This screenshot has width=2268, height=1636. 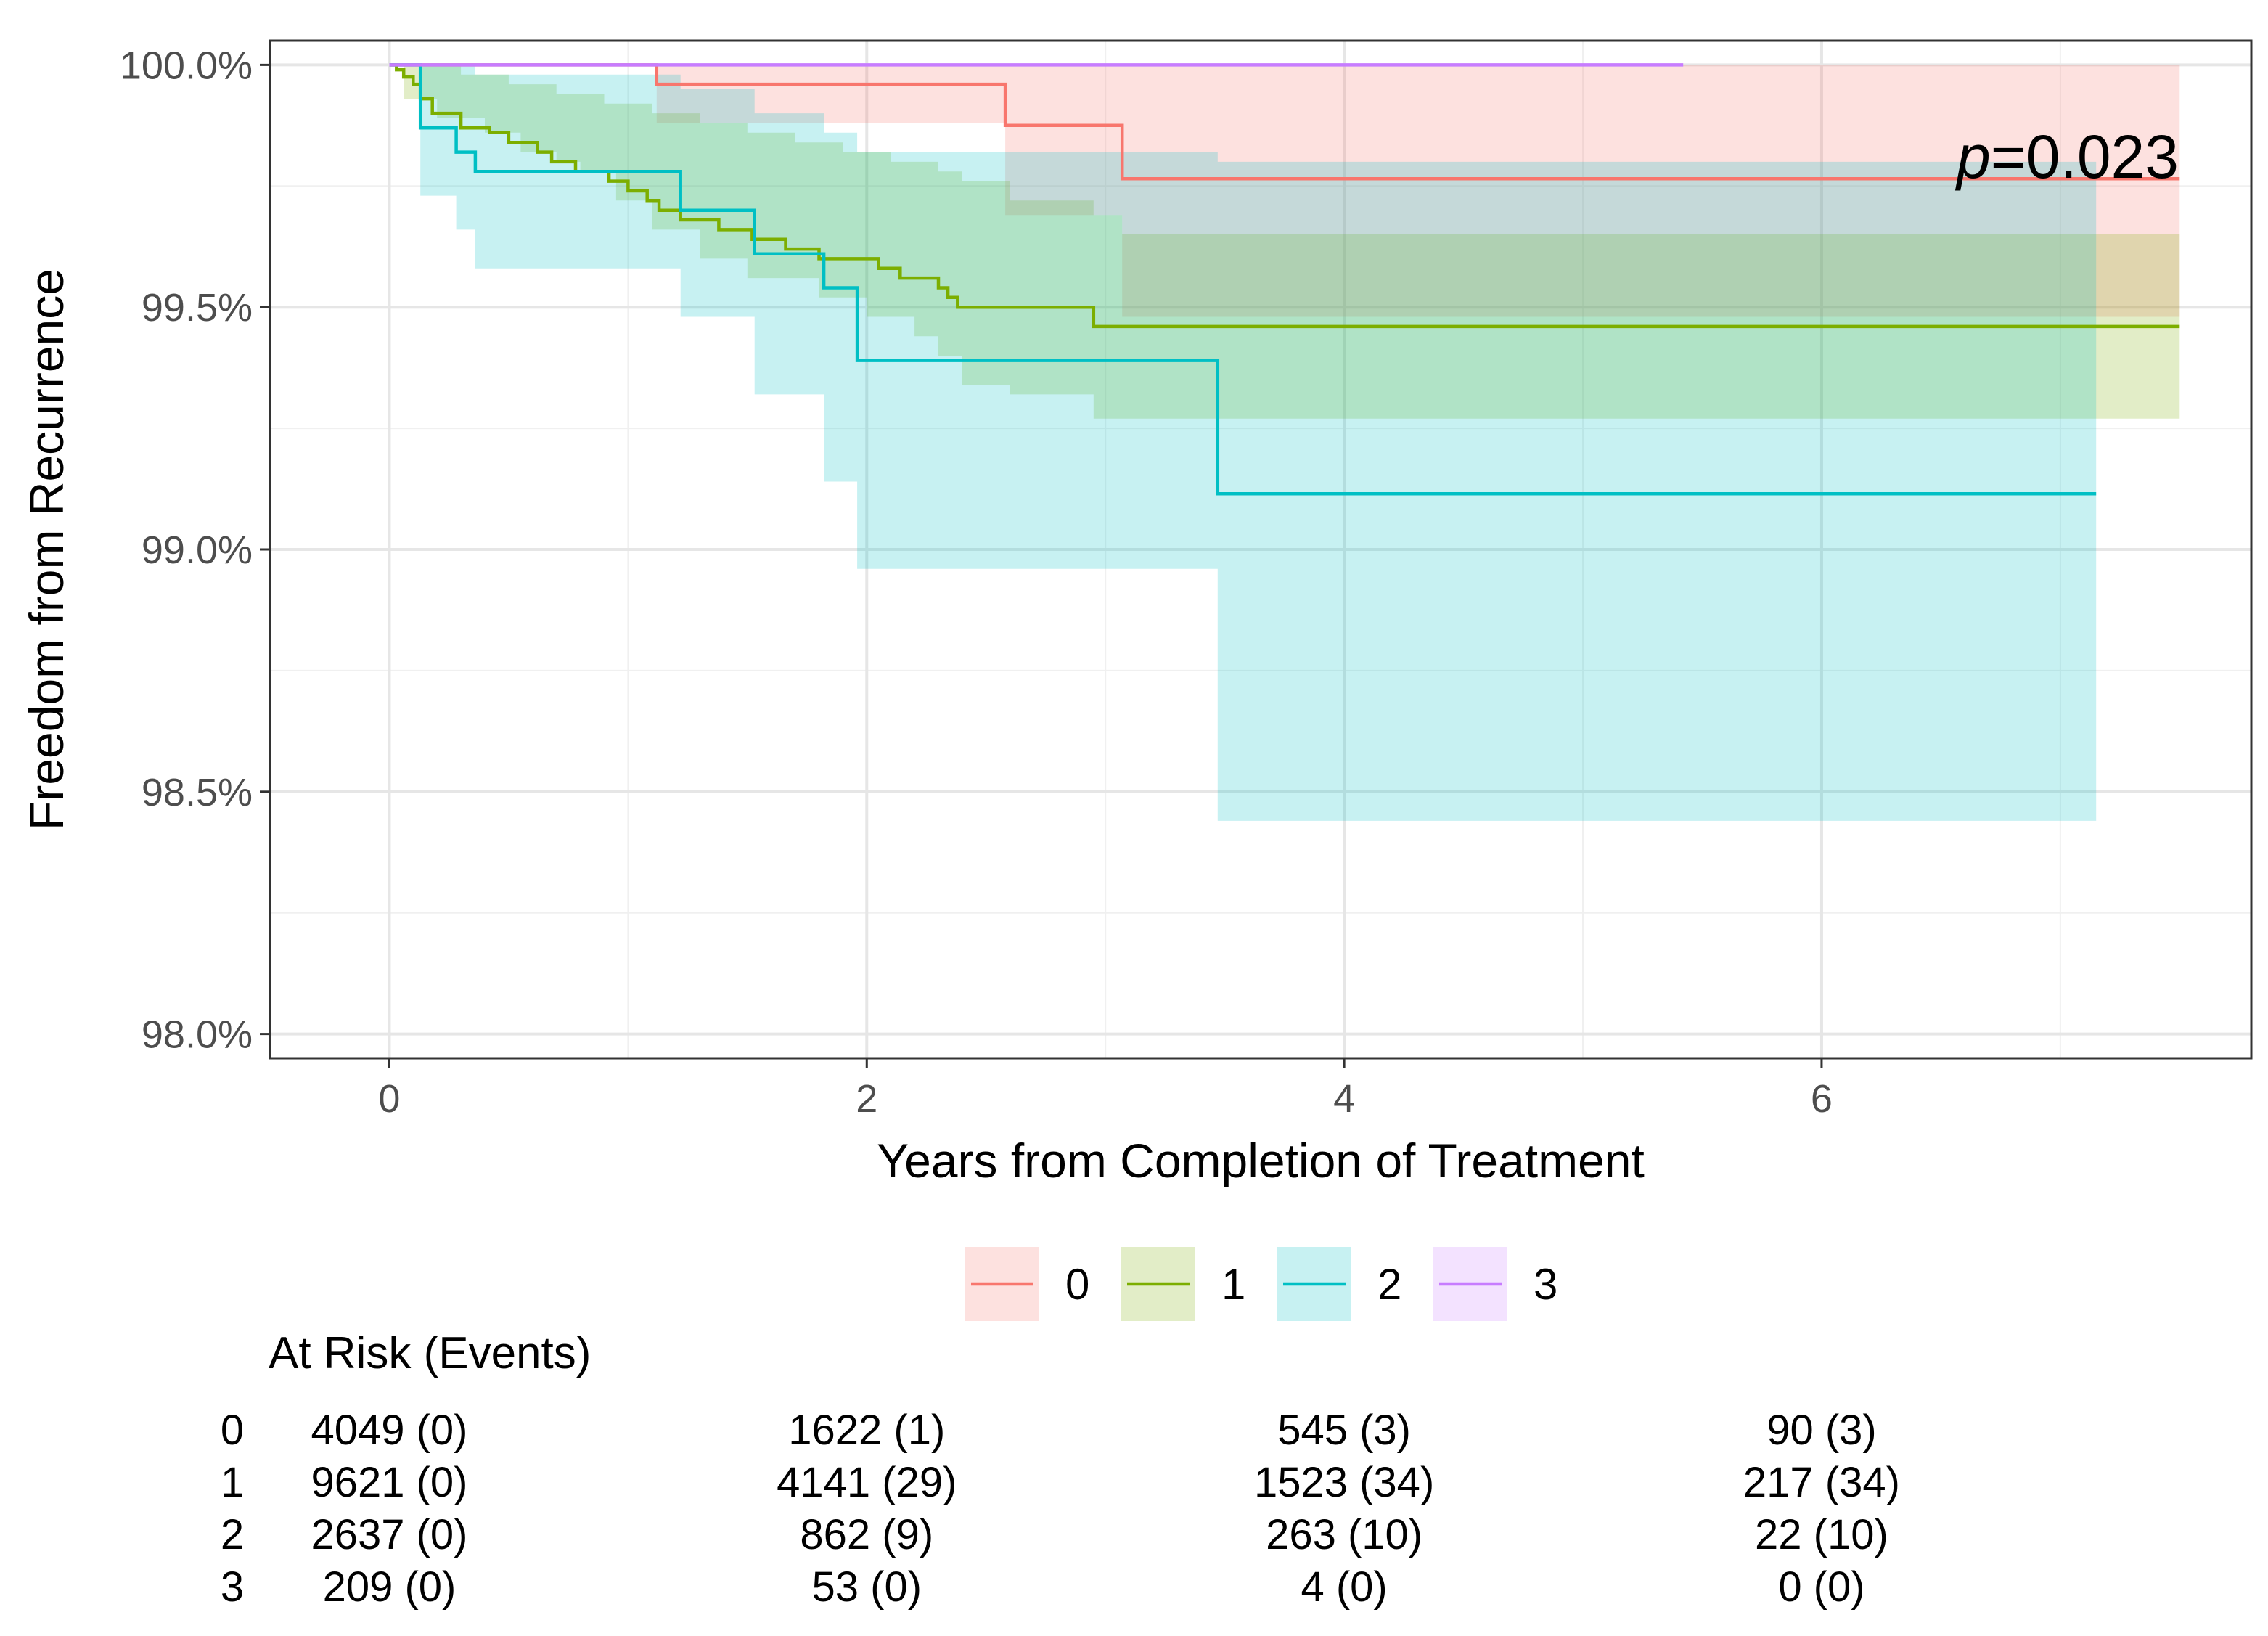 What do you see at coordinates (232, 1587) in the screenshot?
I see `risk-row-group-label: 3` at bounding box center [232, 1587].